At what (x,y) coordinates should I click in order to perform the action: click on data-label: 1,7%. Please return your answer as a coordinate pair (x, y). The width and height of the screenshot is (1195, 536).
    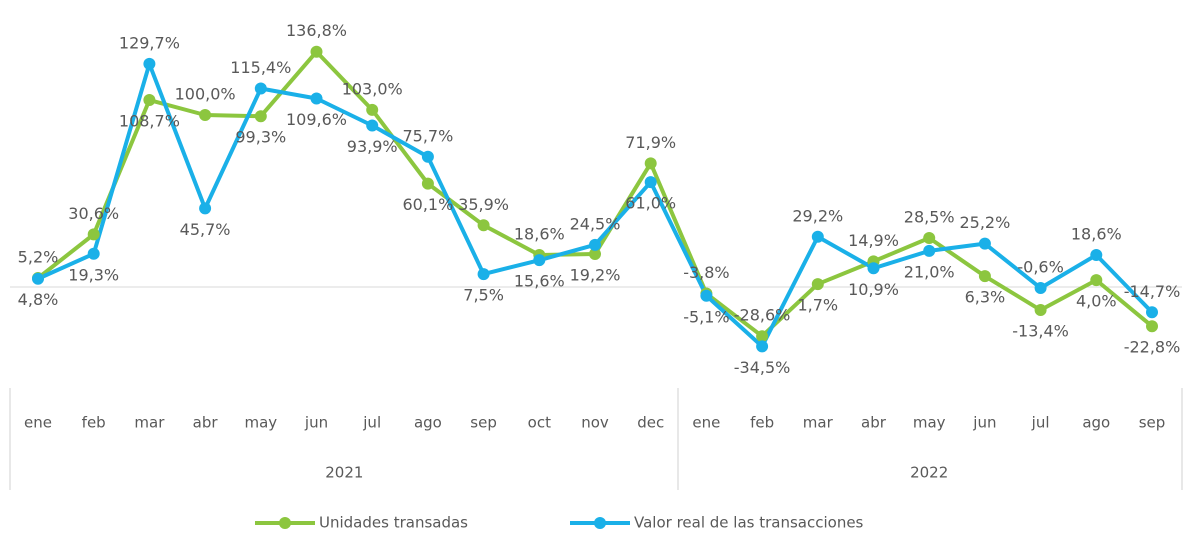
    Looking at the image, I should click on (817, 305).